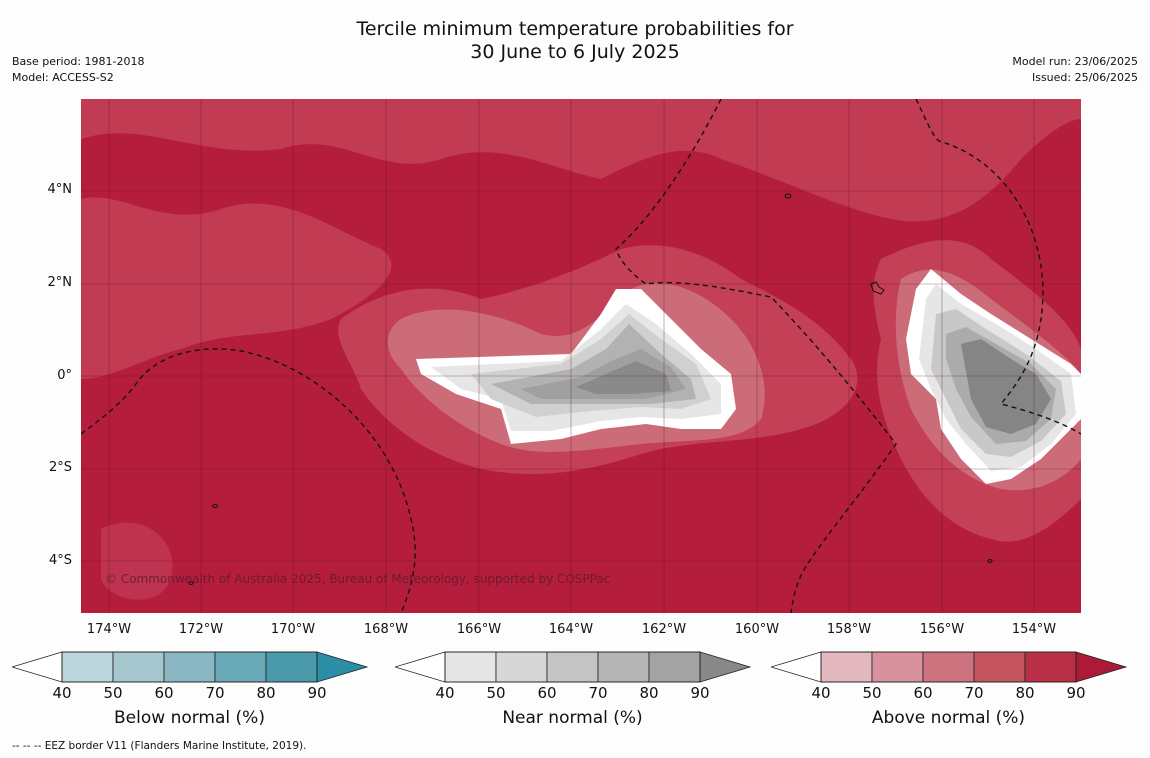 This screenshot has height=758, width=1150. Describe the element at coordinates (78, 61) in the screenshot. I see `base-period: Base period: 1981-2018` at that location.